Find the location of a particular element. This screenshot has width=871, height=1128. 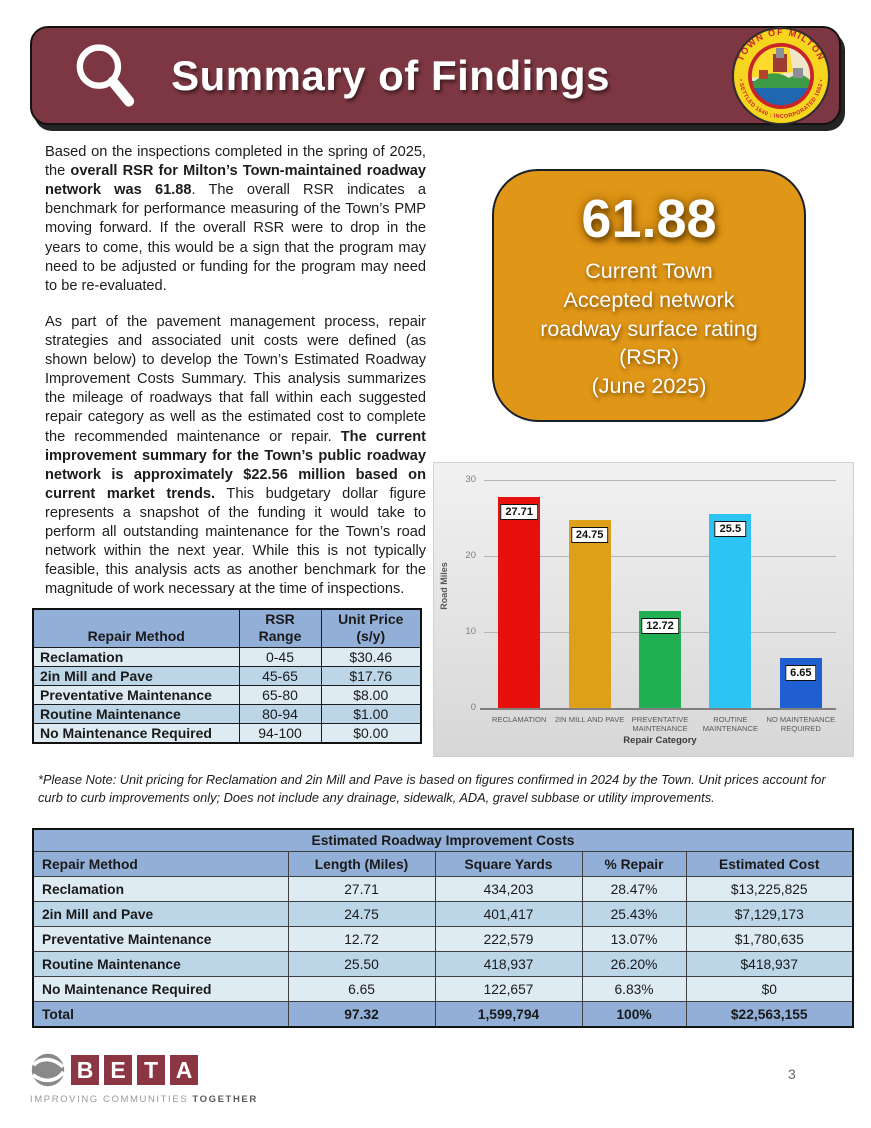

unit-price-cell: Routine Maintenance is located at coordinates (136, 713).